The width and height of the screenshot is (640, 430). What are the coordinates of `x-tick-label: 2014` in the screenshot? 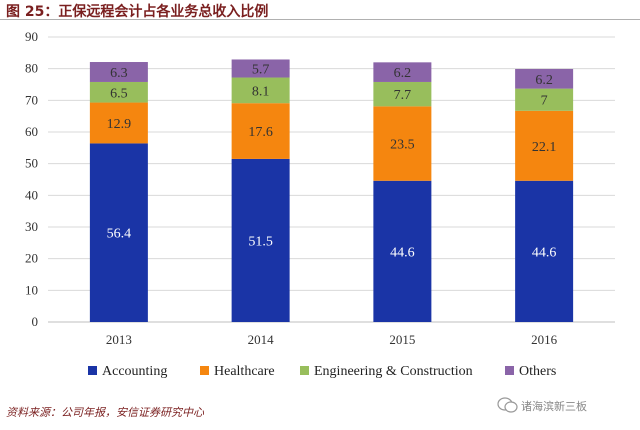 It's located at (261, 339).